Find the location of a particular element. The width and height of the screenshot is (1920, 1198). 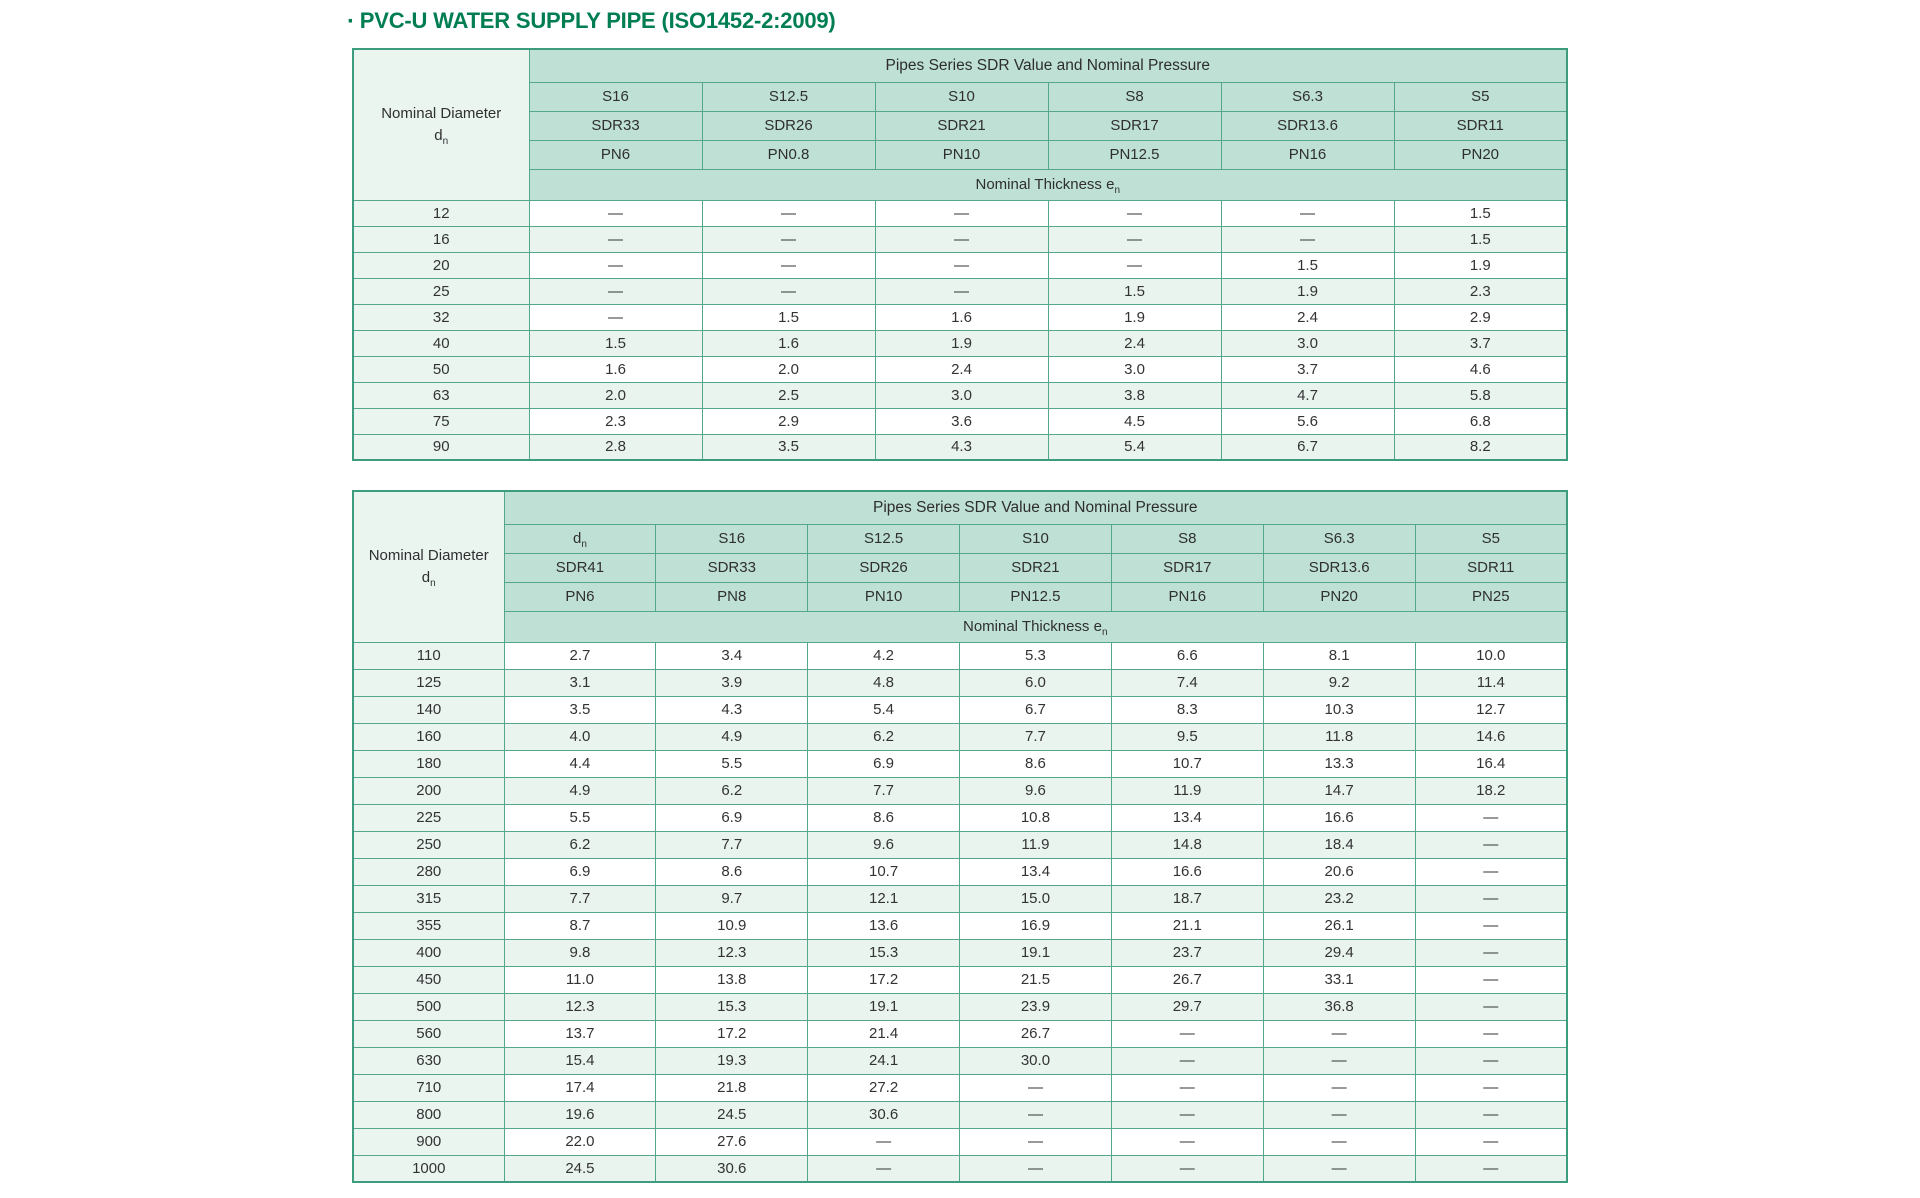

nominal-diameter-cell: 12 is located at coordinates (441, 213).